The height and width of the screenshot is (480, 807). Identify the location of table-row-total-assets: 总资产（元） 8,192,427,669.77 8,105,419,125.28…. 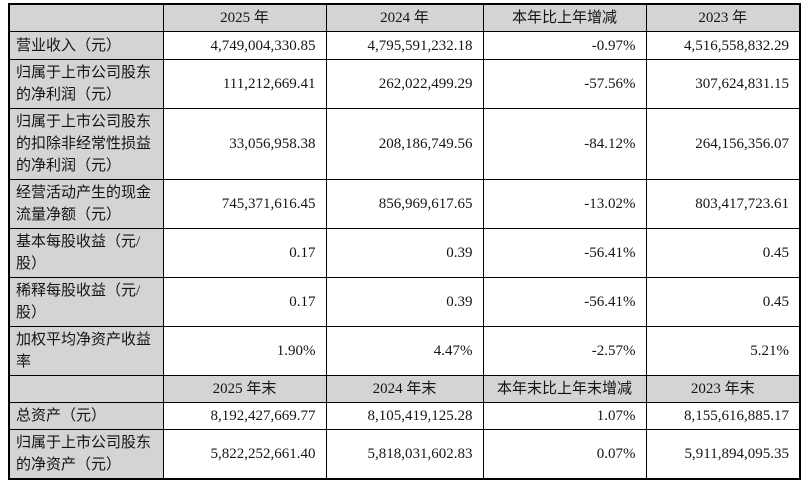
(404, 416).